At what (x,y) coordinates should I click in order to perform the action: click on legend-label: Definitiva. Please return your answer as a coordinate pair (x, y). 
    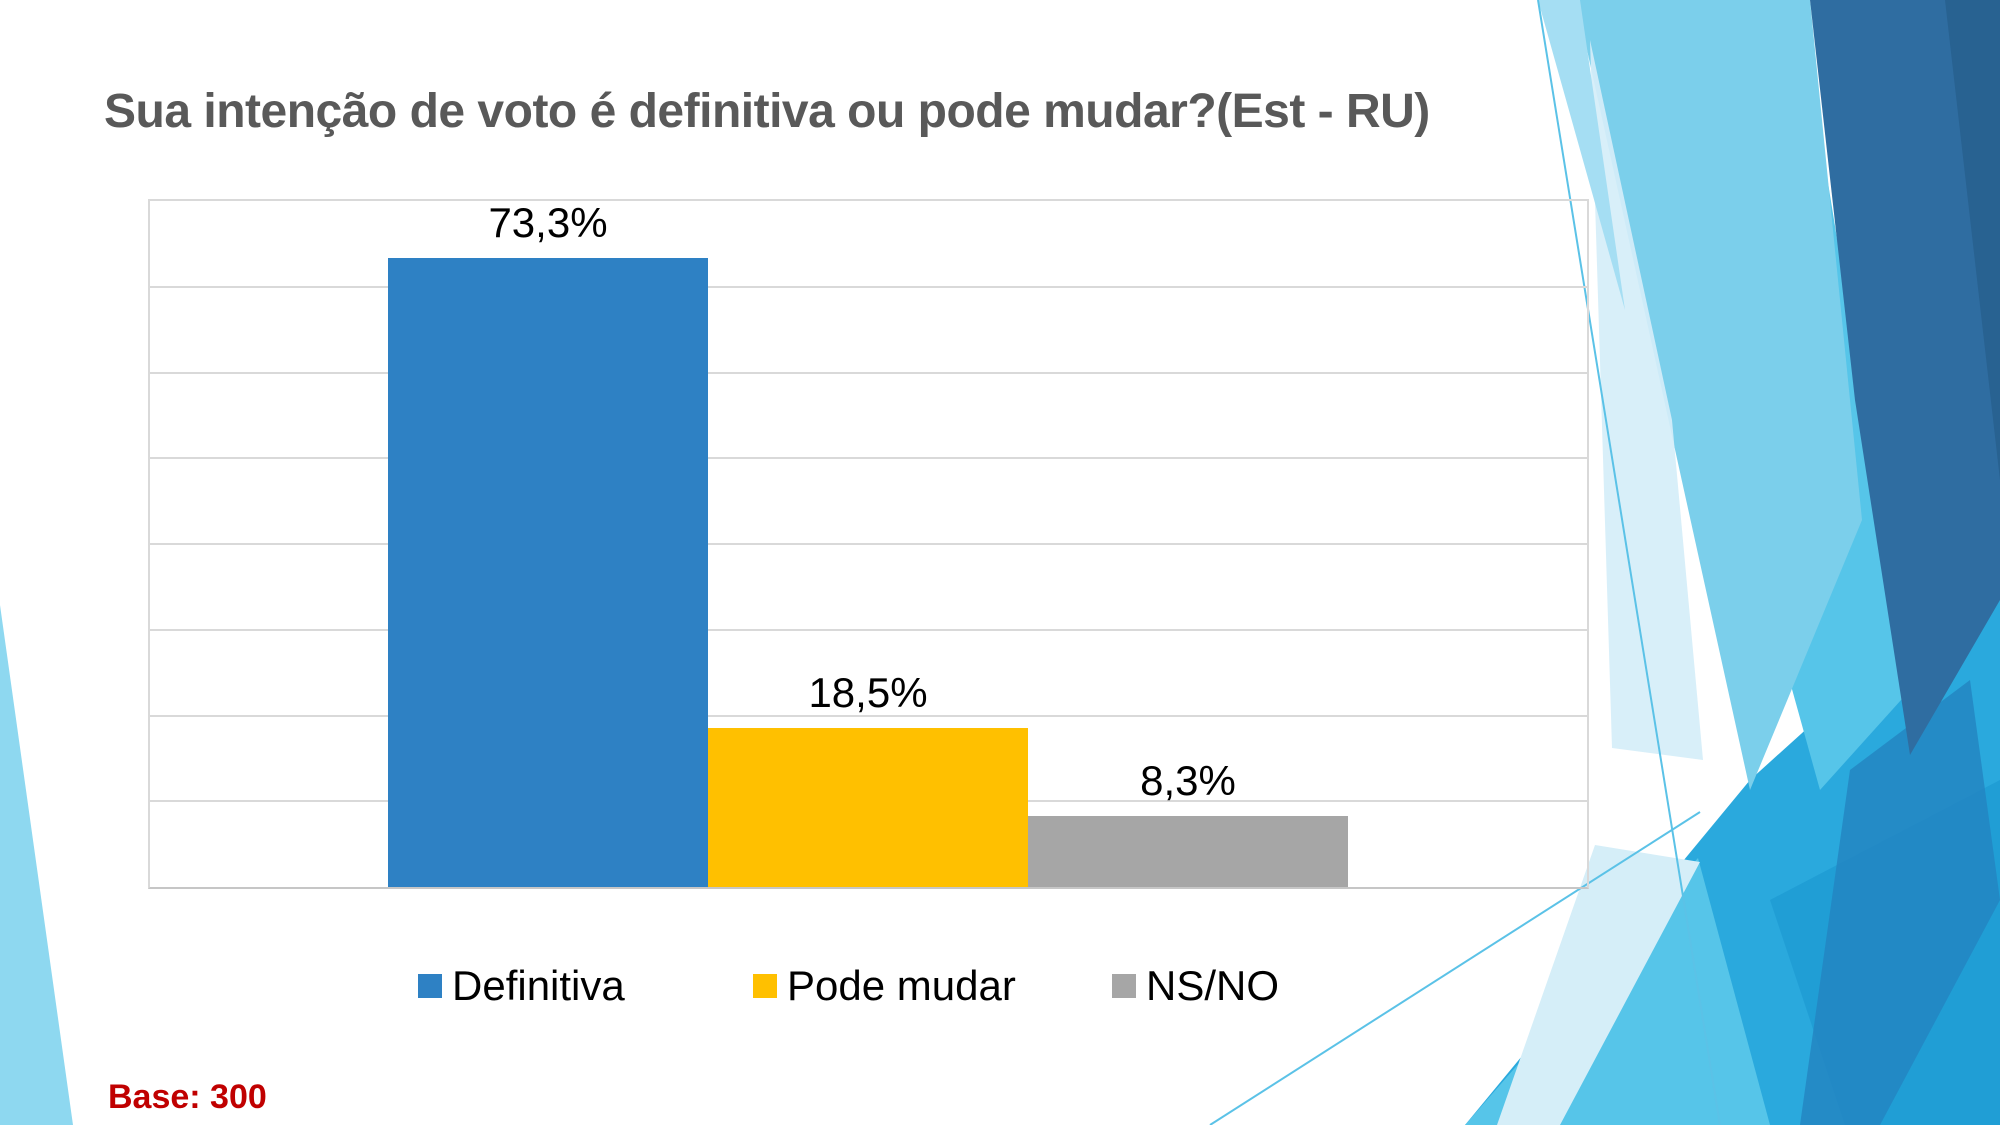
    Looking at the image, I should click on (538, 985).